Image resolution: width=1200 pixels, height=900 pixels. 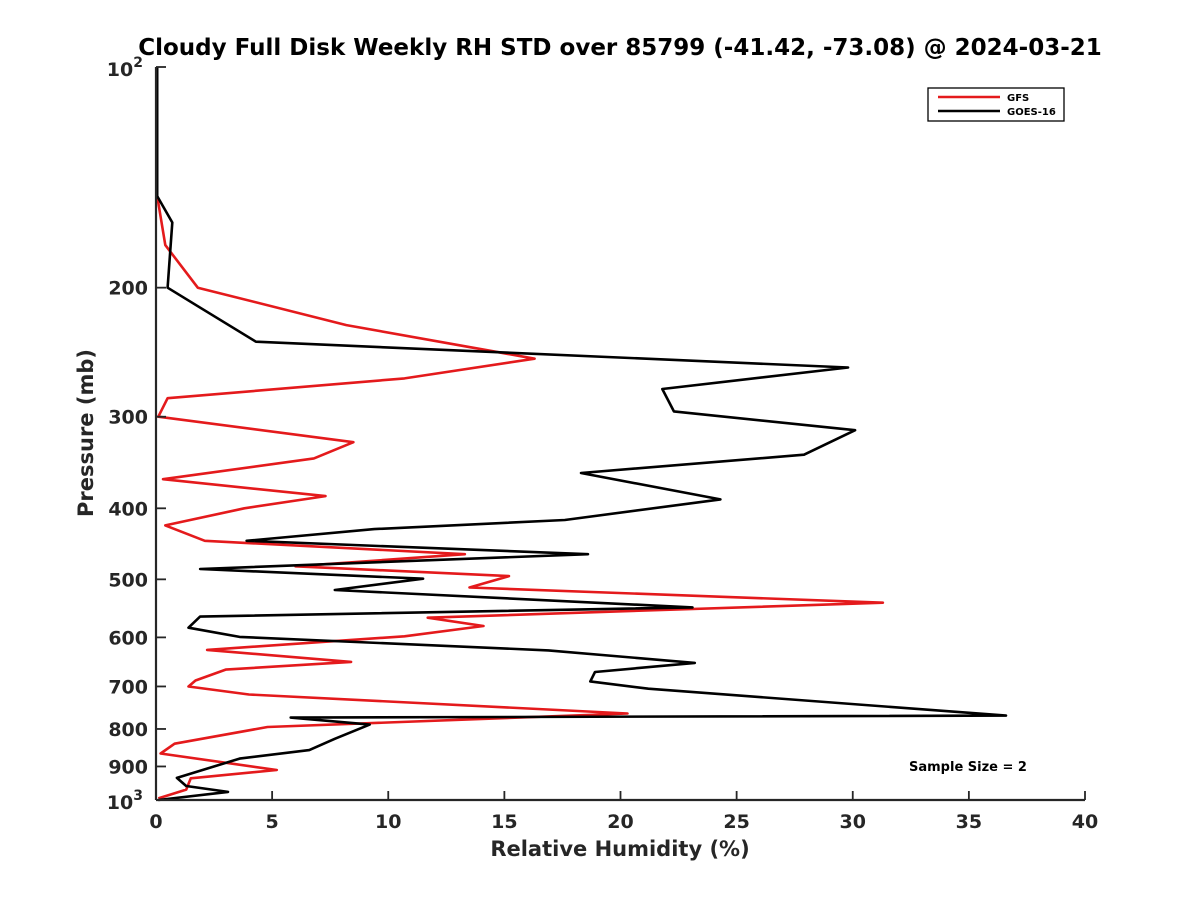 What do you see at coordinates (128, 638) in the screenshot?
I see `y-tick-label: 600` at bounding box center [128, 638].